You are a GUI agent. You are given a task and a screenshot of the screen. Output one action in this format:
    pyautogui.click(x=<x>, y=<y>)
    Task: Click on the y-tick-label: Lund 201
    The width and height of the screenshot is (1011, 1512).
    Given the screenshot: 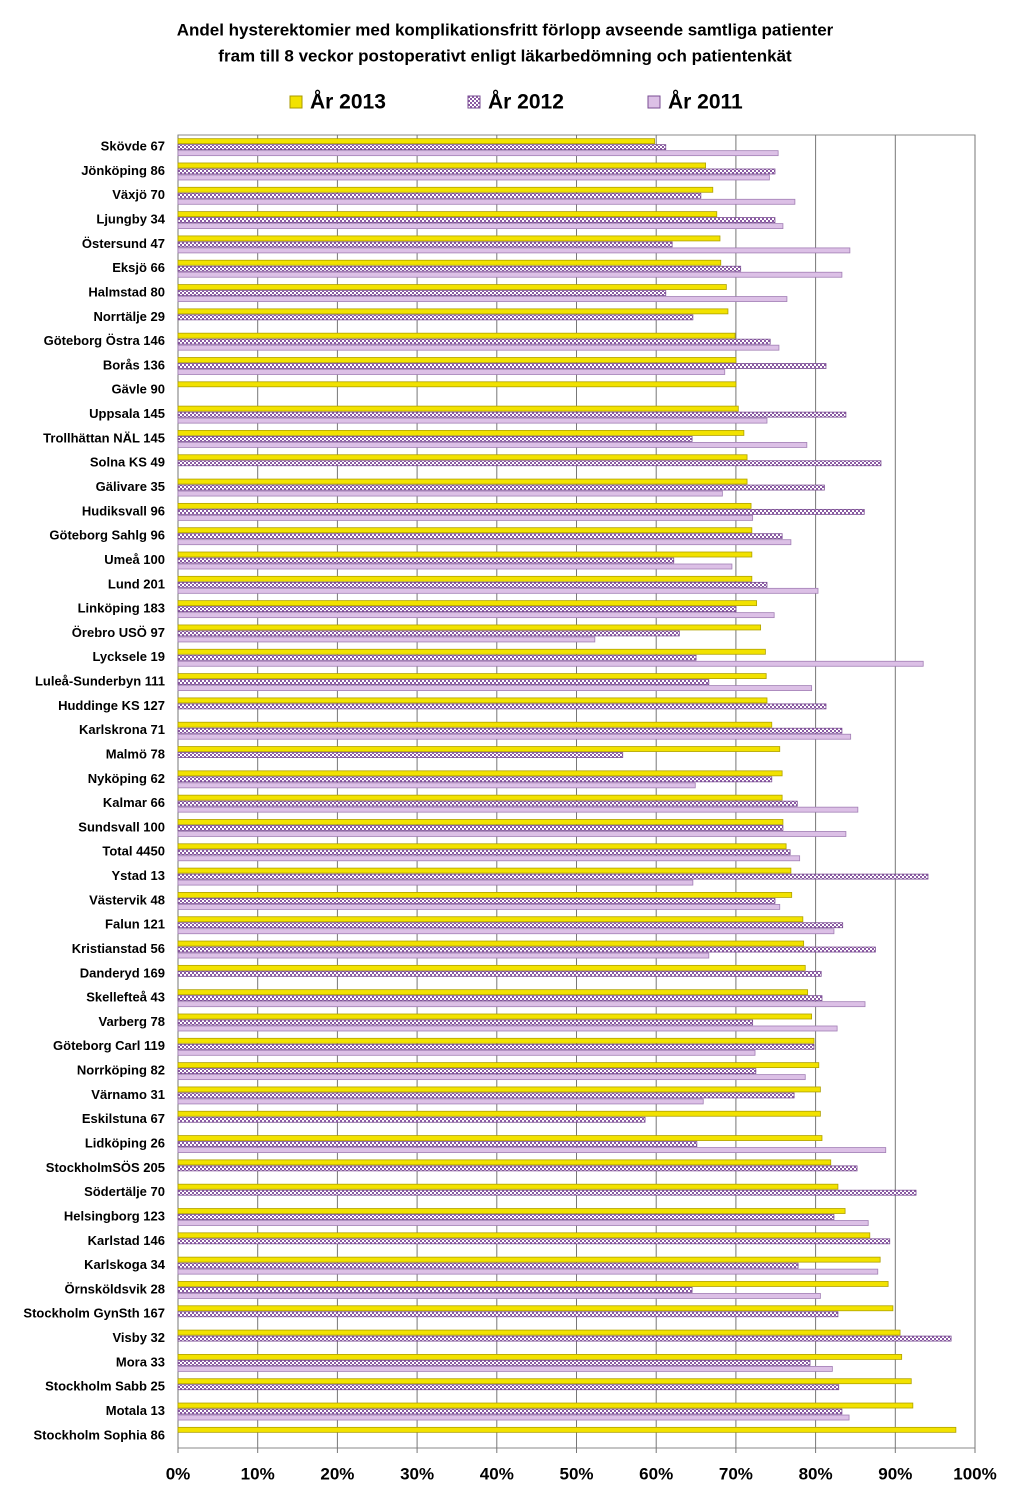 What is the action you would take?
    pyautogui.click(x=136, y=583)
    